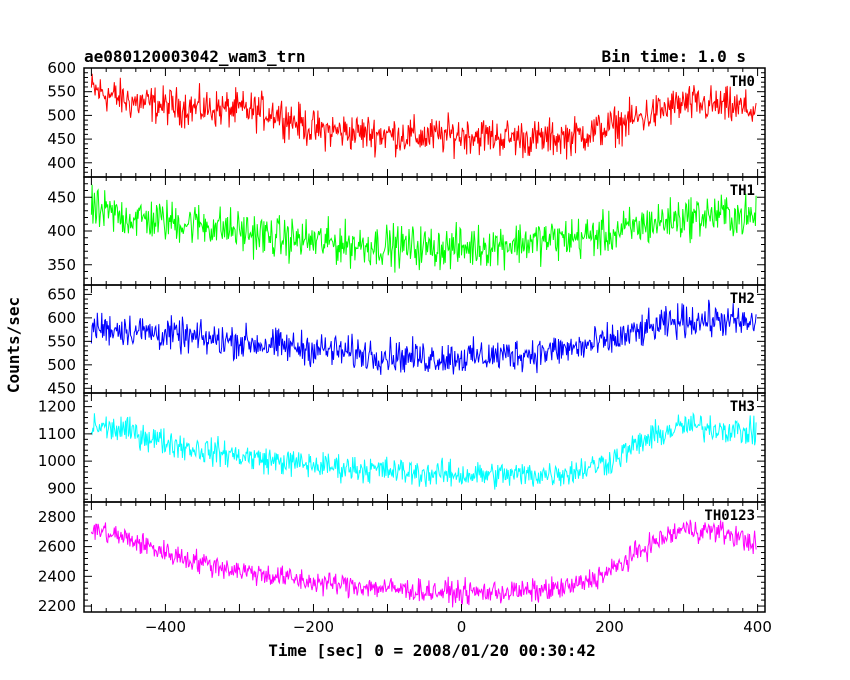 Image resolution: width=850 pixels, height=680 pixels. Describe the element at coordinates (57, 434) in the screenshot. I see `y-tick-label: 1100` at that location.